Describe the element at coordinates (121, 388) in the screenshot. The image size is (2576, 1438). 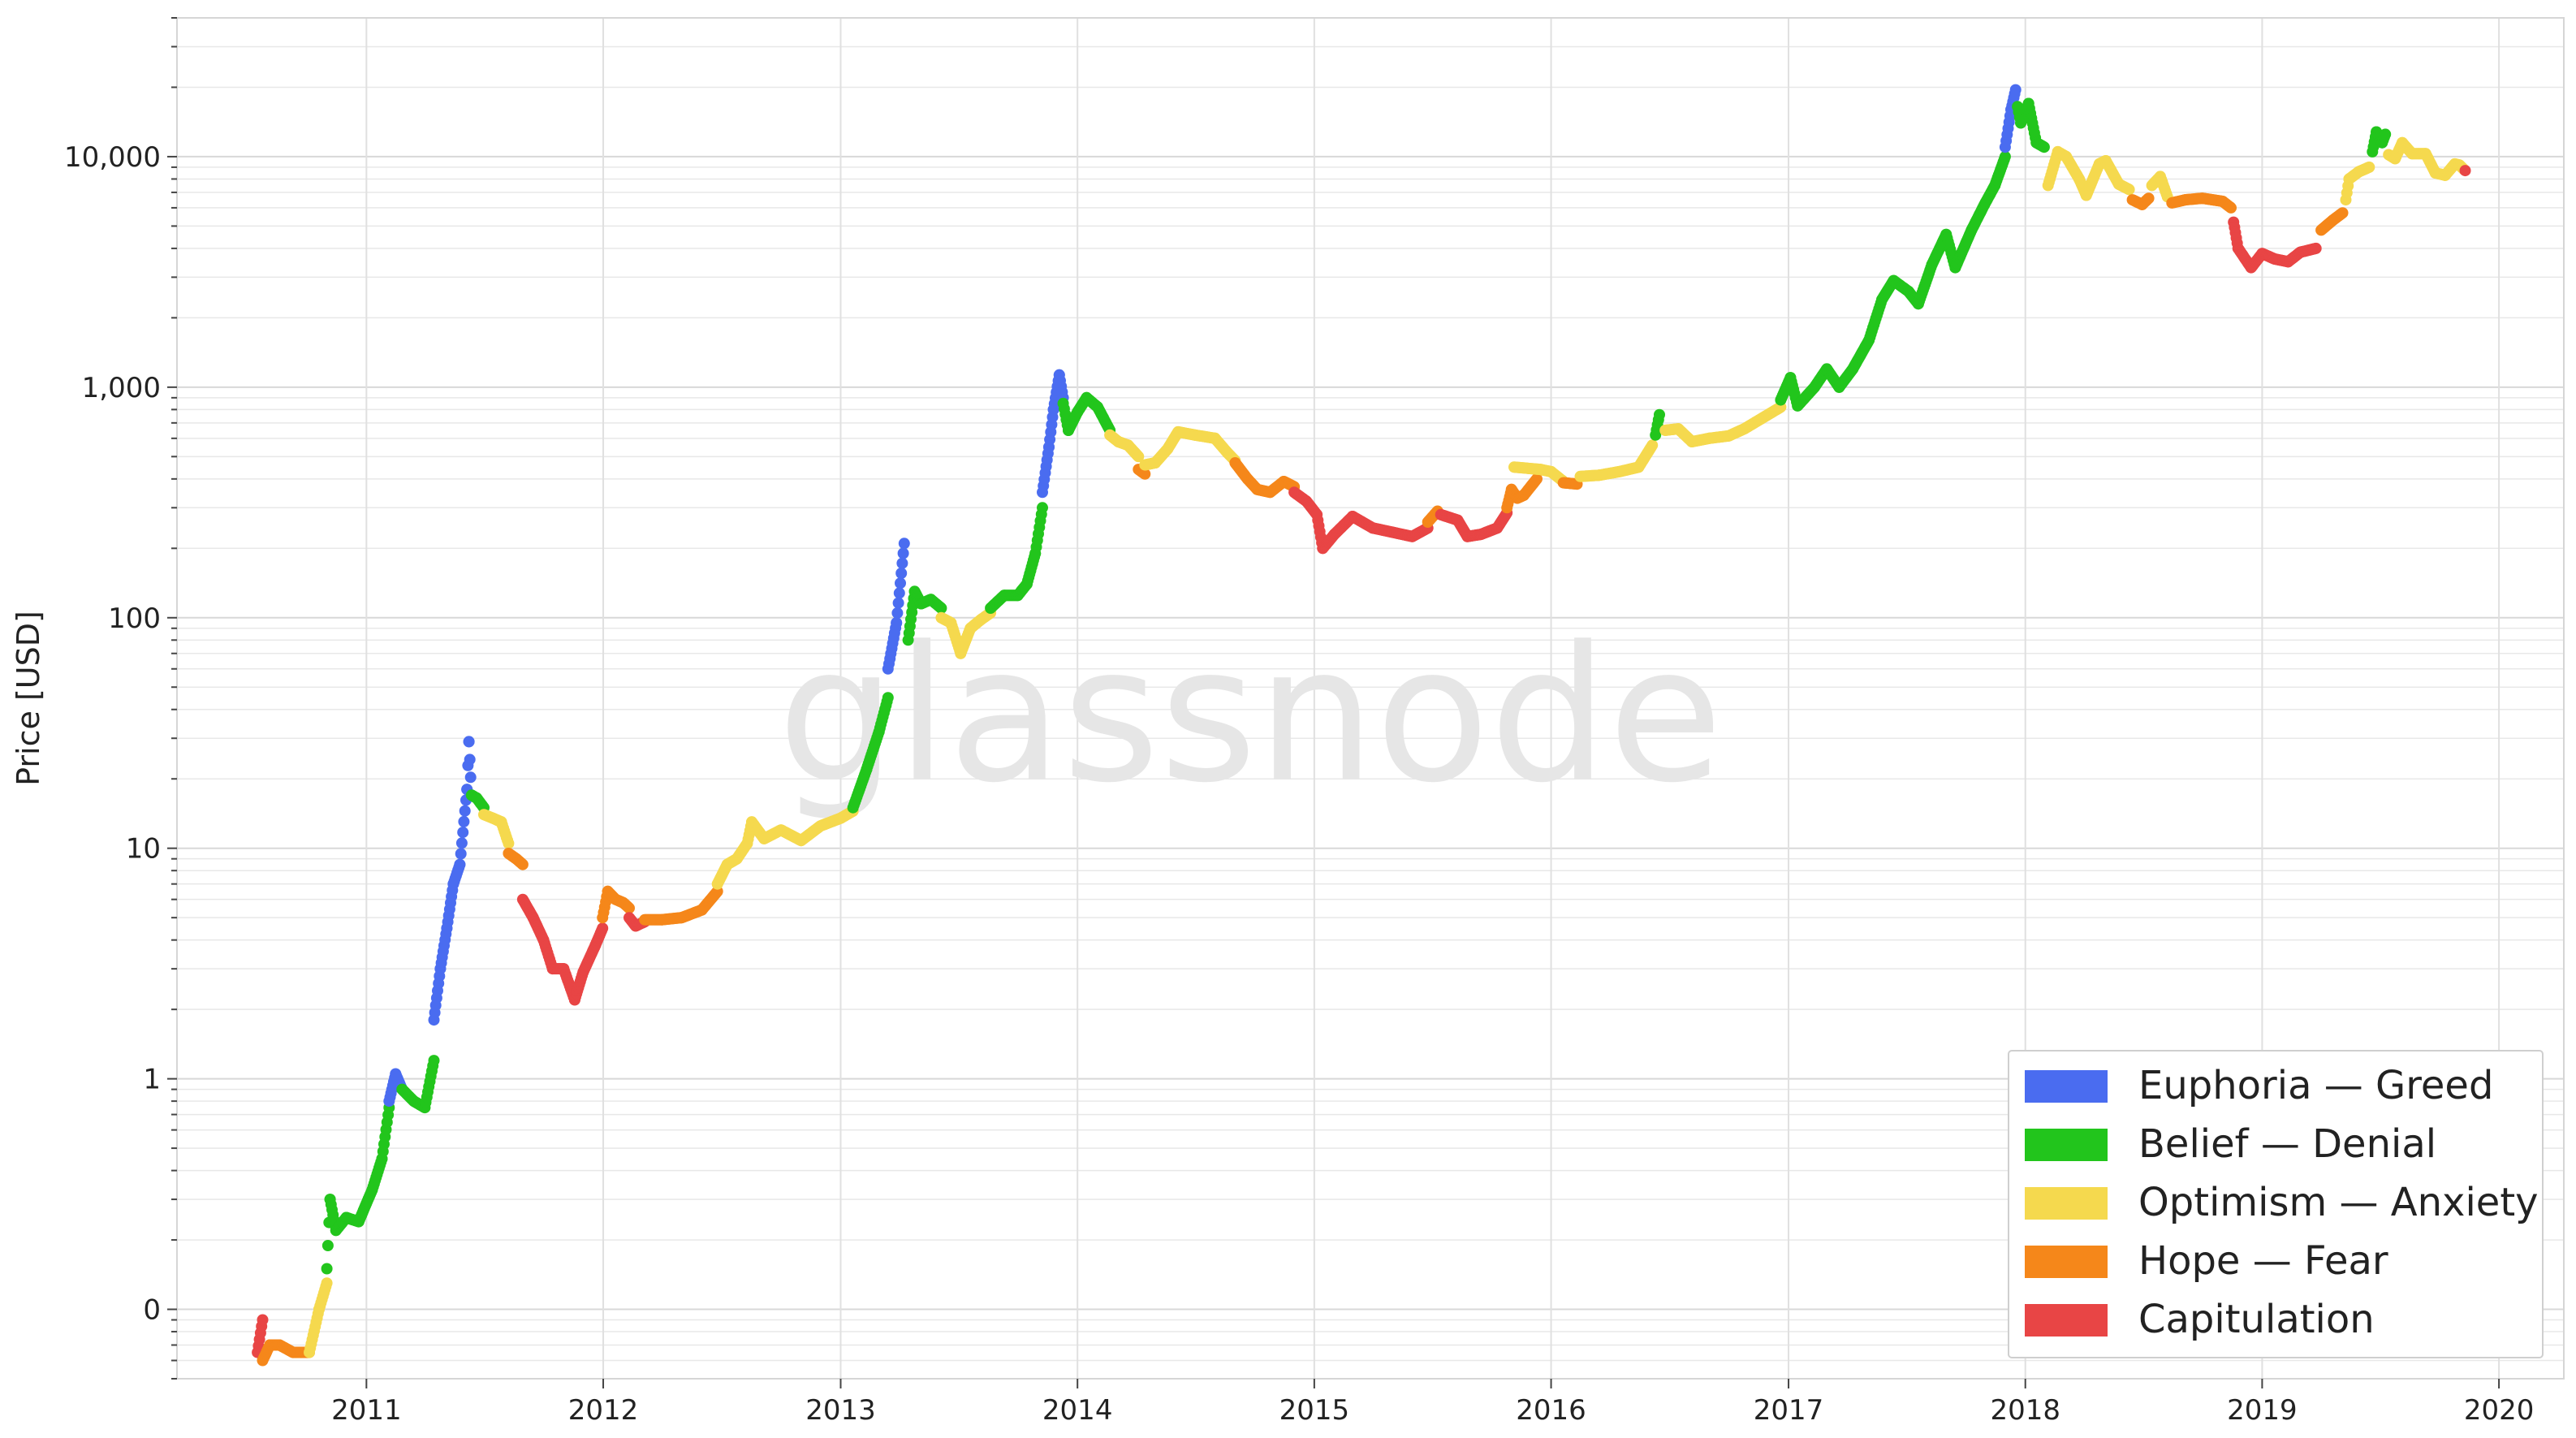
I see `y-tick-label: 1,000` at that location.